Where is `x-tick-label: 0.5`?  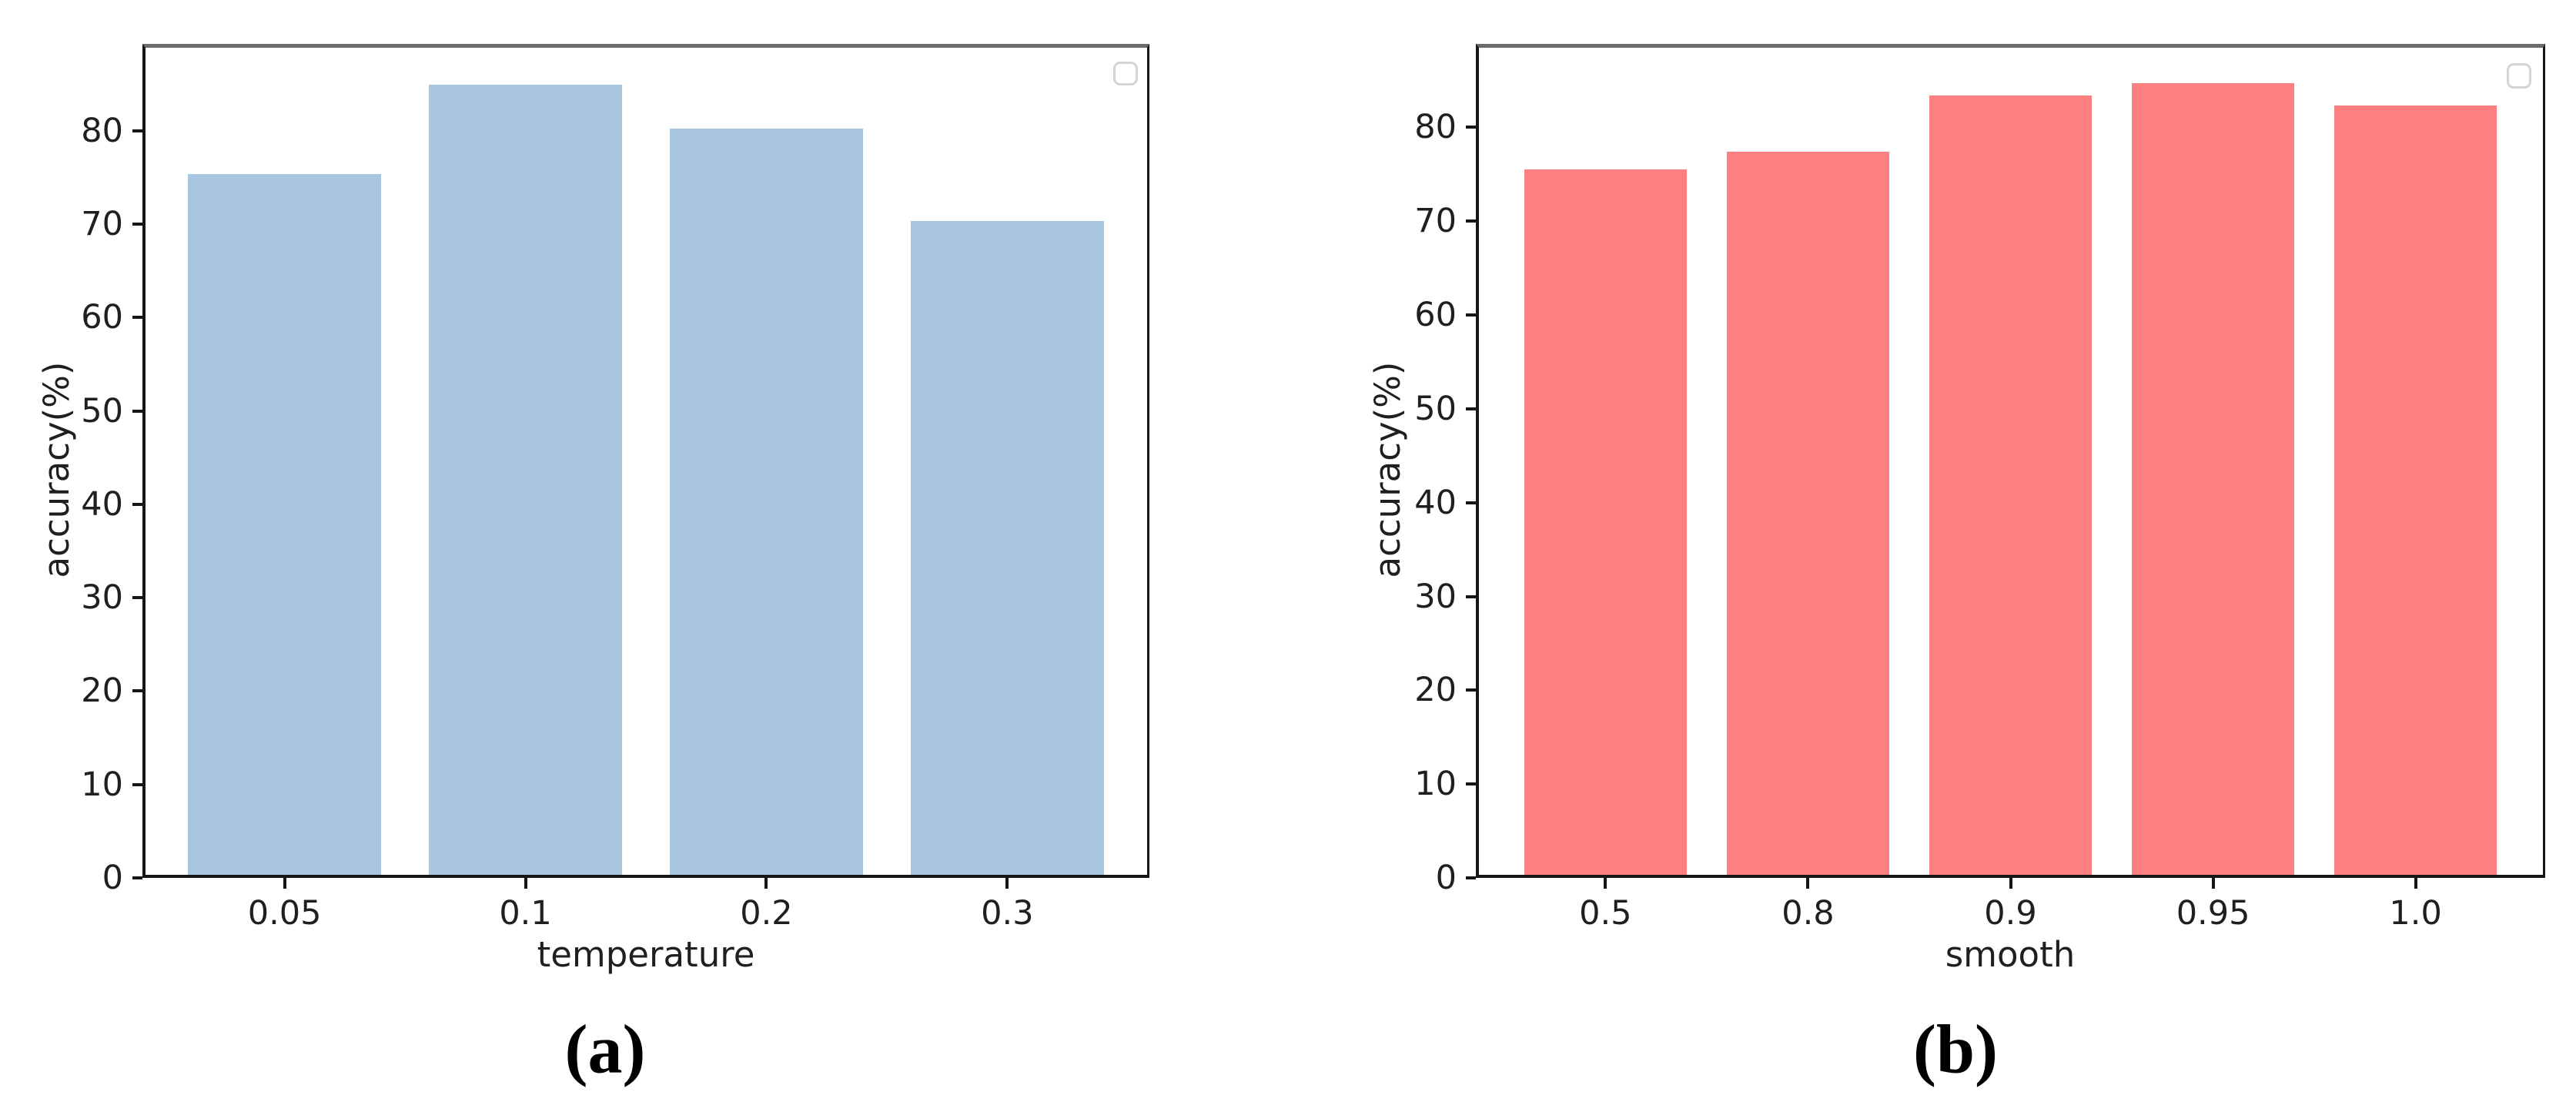
x-tick-label: 0.5 is located at coordinates (1606, 913).